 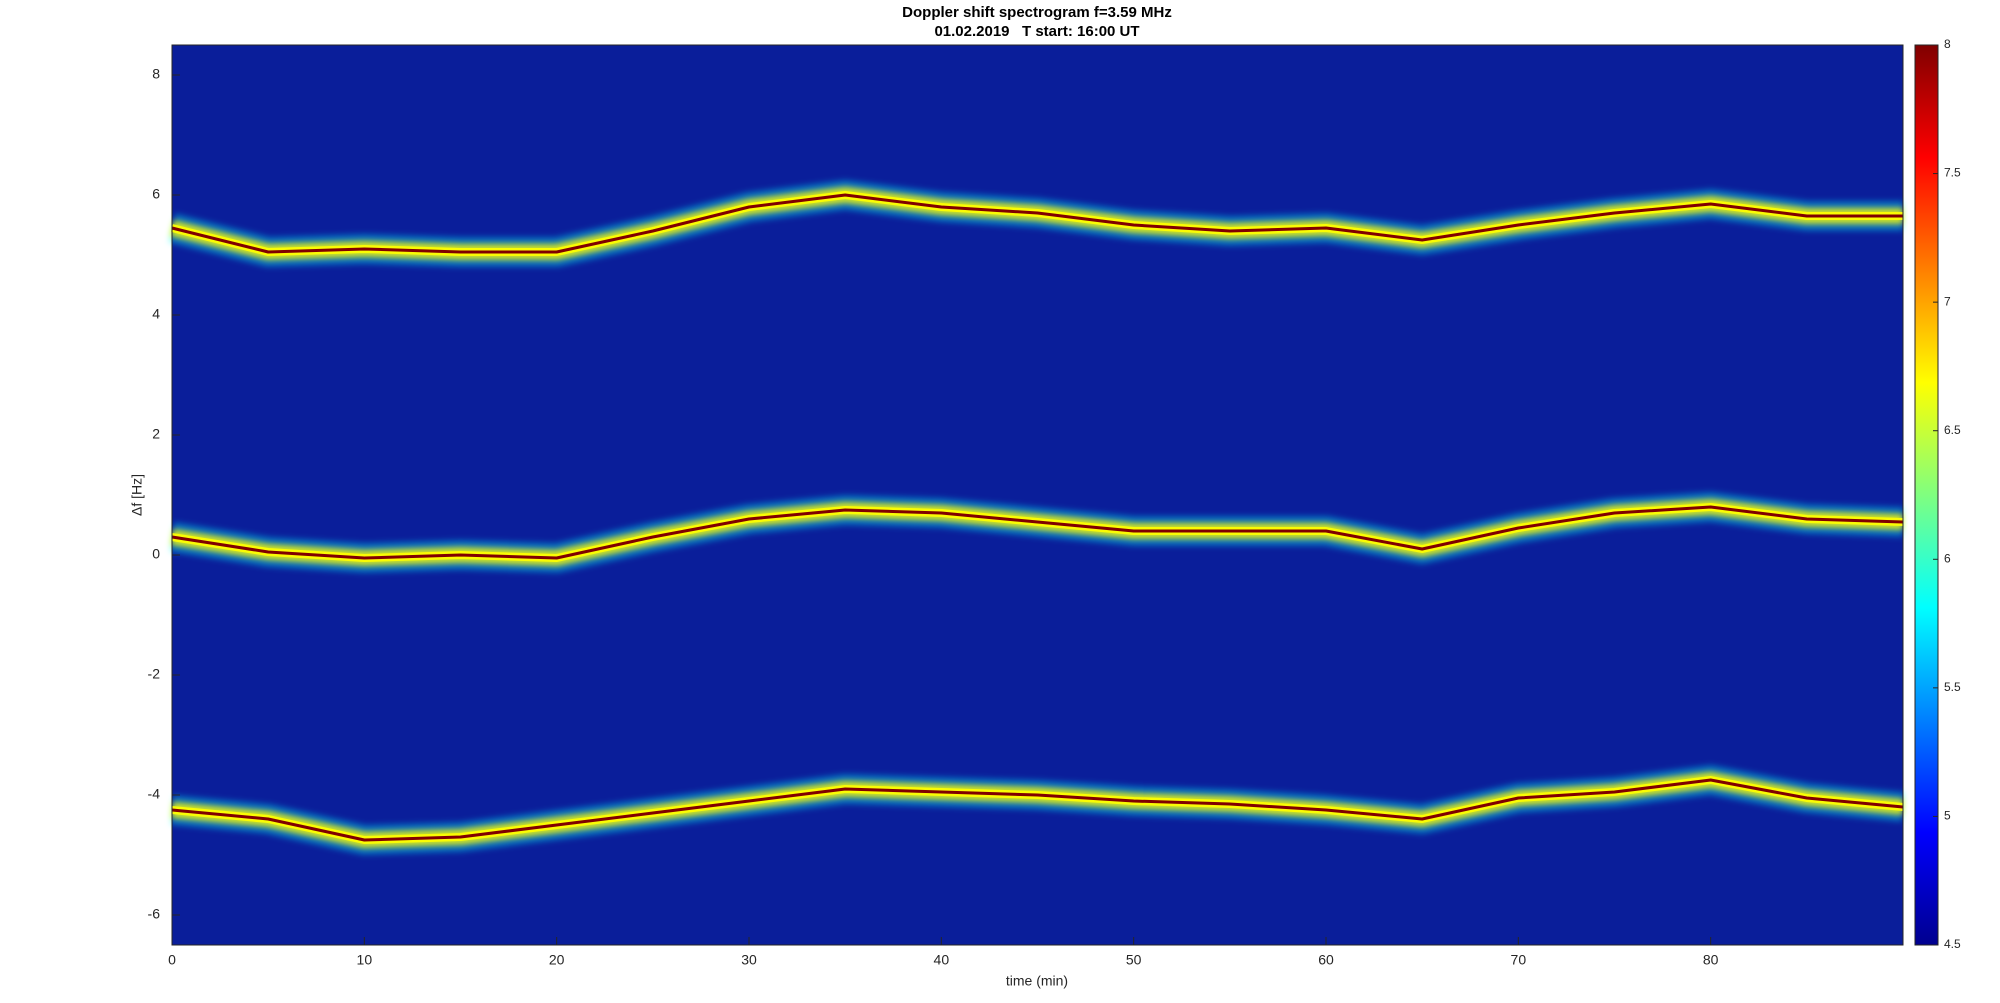 What do you see at coordinates (557, 960) in the screenshot?
I see `x-tick-label: 20` at bounding box center [557, 960].